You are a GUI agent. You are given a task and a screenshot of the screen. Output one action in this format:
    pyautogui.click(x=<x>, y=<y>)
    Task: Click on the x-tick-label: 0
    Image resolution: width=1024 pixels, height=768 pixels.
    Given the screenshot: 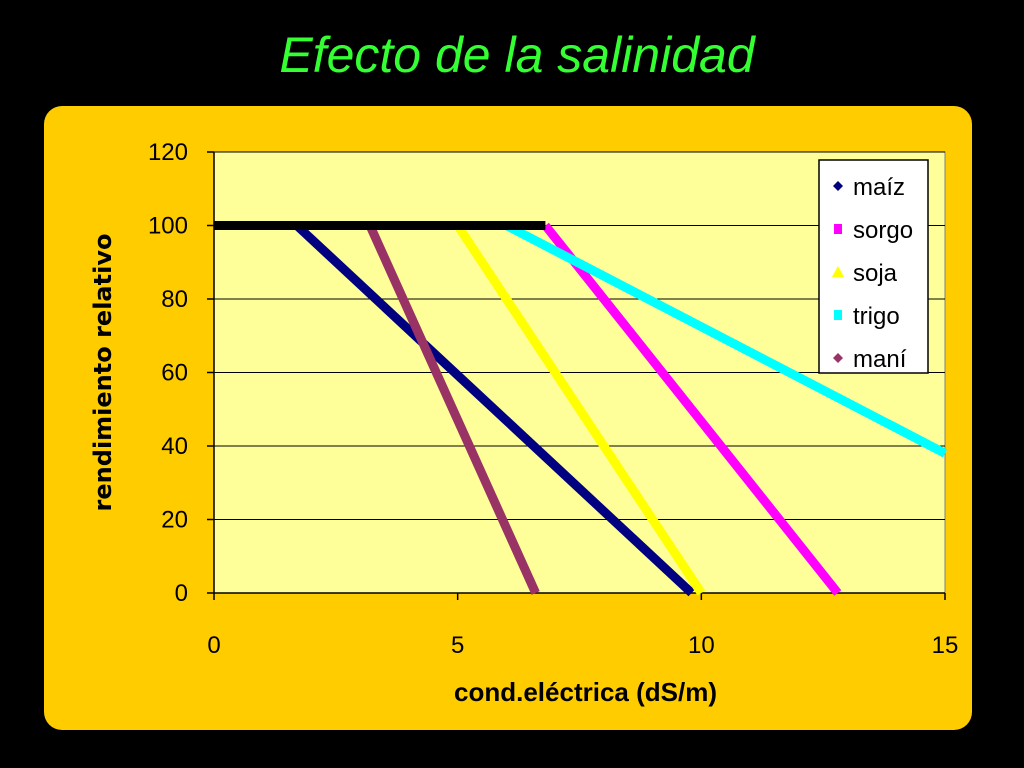 What is the action you would take?
    pyautogui.click(x=213, y=645)
    